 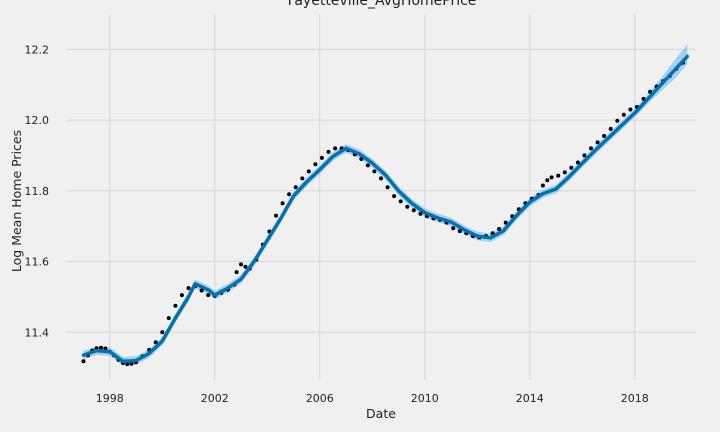 What do you see at coordinates (16, 201) in the screenshot?
I see `y-axis-label: Log Mean Home Prices` at bounding box center [16, 201].